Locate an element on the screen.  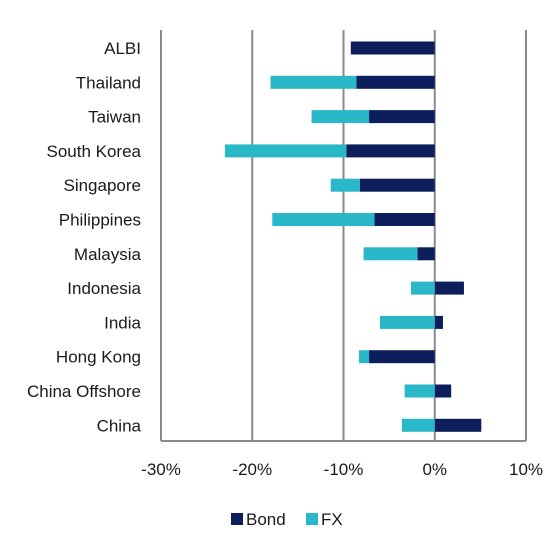
tick-label-2: -10% is located at coordinates (344, 469).